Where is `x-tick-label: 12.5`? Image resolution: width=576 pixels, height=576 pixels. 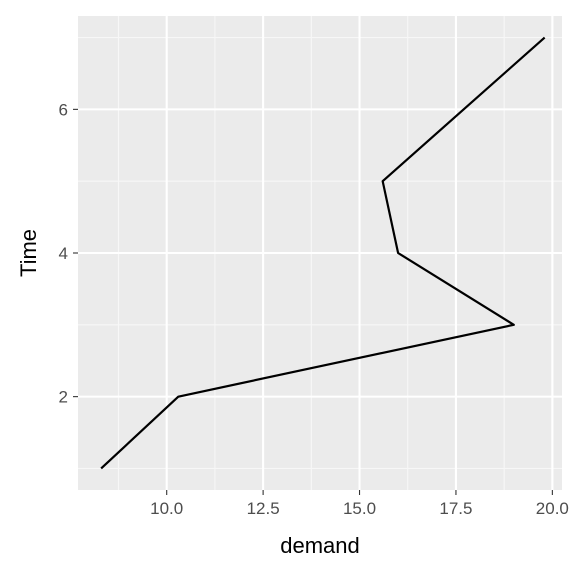 x-tick-label: 12.5 is located at coordinates (263, 508).